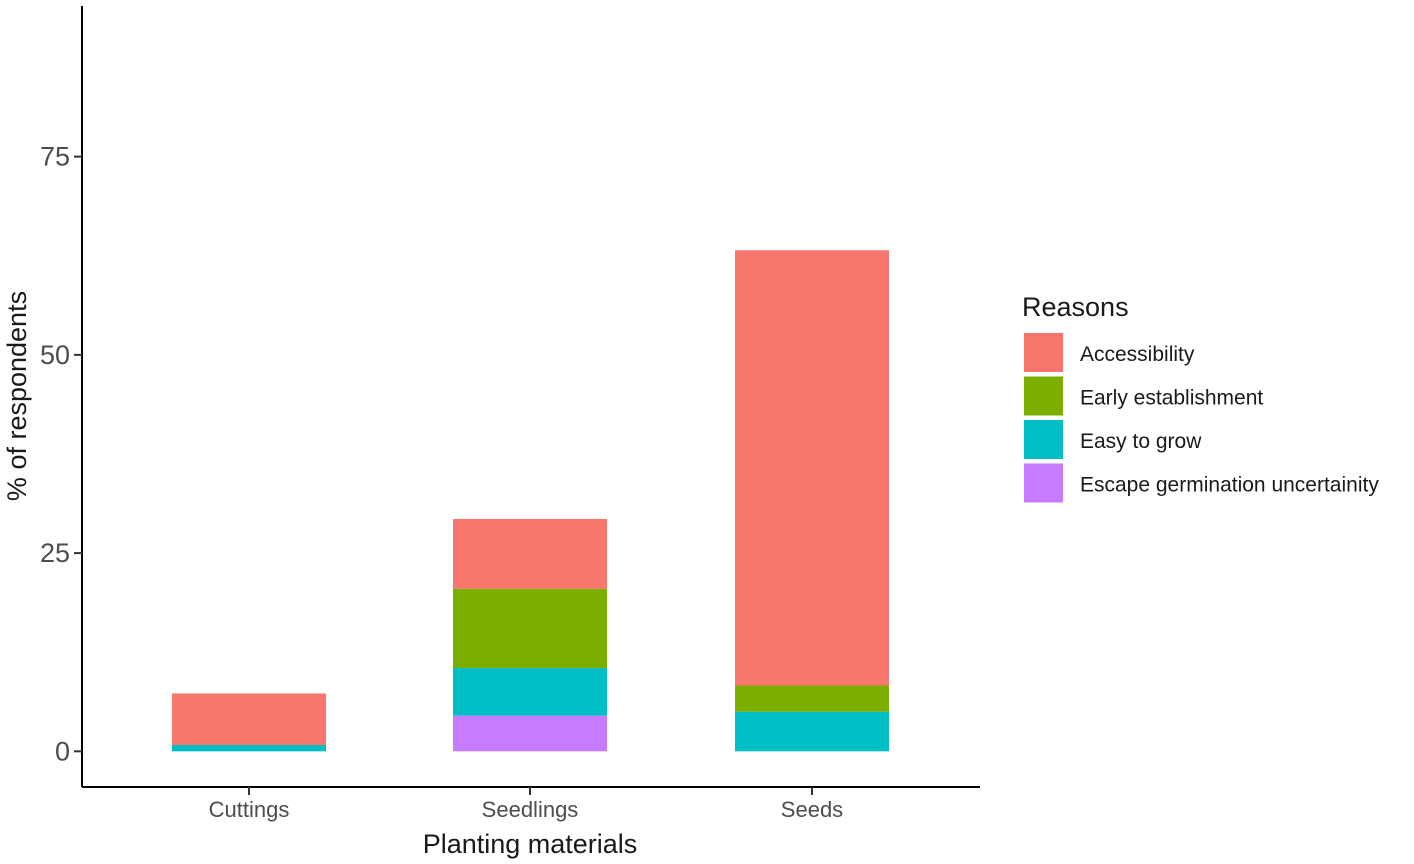 This screenshot has width=1414, height=864. What do you see at coordinates (1141, 441) in the screenshot?
I see `legend-label: Easy to grow` at bounding box center [1141, 441].